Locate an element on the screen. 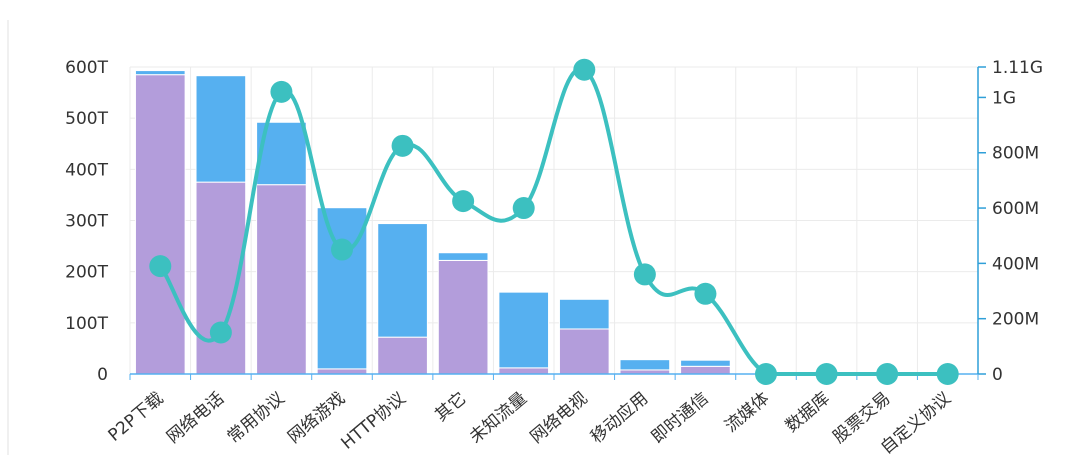 The image size is (1082, 471). y-left-tick-label: 0 is located at coordinates (102, 375).